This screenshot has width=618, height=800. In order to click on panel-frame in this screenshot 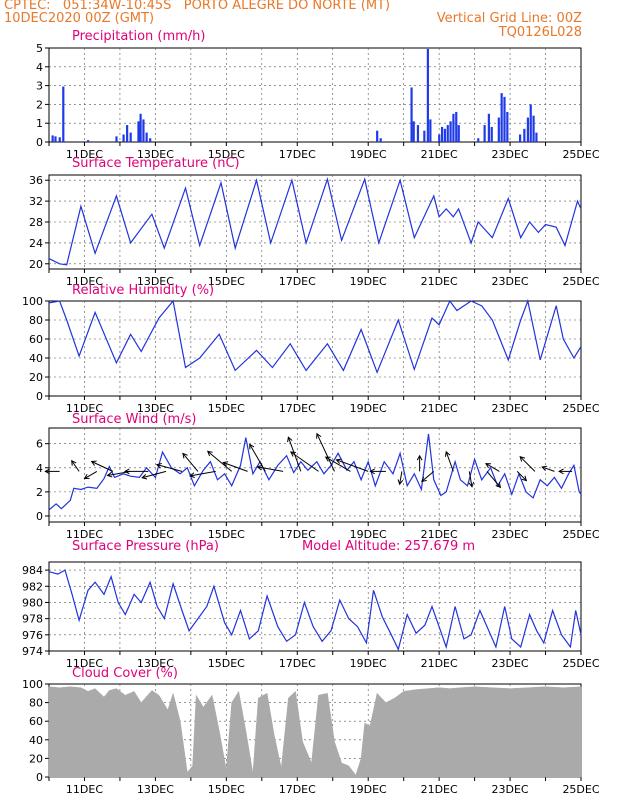, I will do `click(315, 606)`.